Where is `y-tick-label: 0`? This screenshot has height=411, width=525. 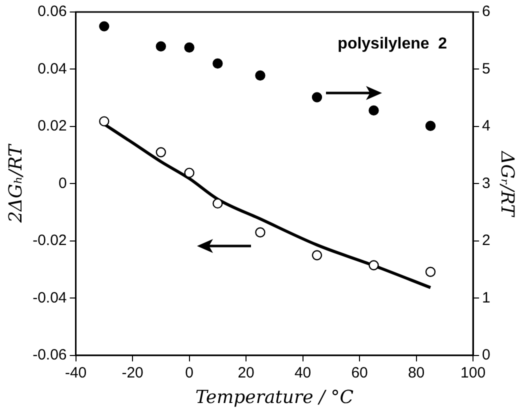 y-tick-label: 0 is located at coordinates (62, 183).